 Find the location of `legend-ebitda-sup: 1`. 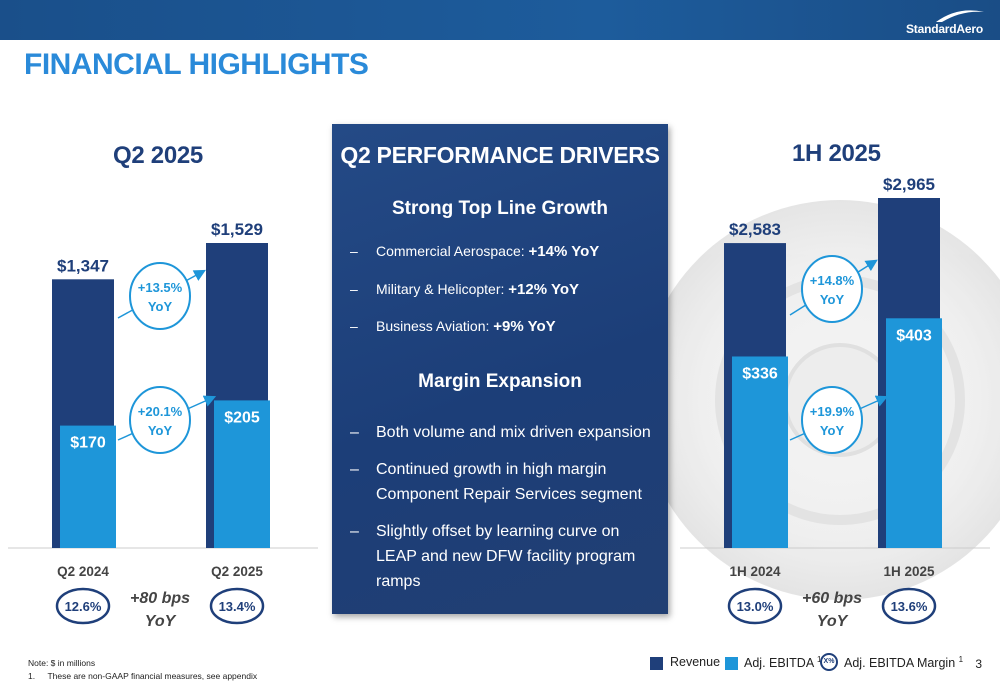

legend-ebitda-sup: 1 is located at coordinates (819, 659).